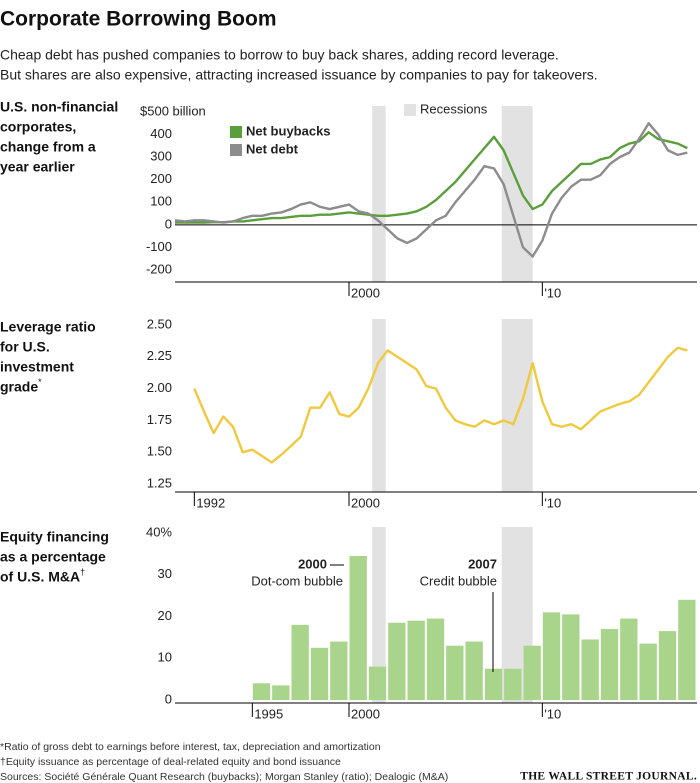  Describe the element at coordinates (159, 323) in the screenshot. I see `y-tick-label: 2.50` at that location.